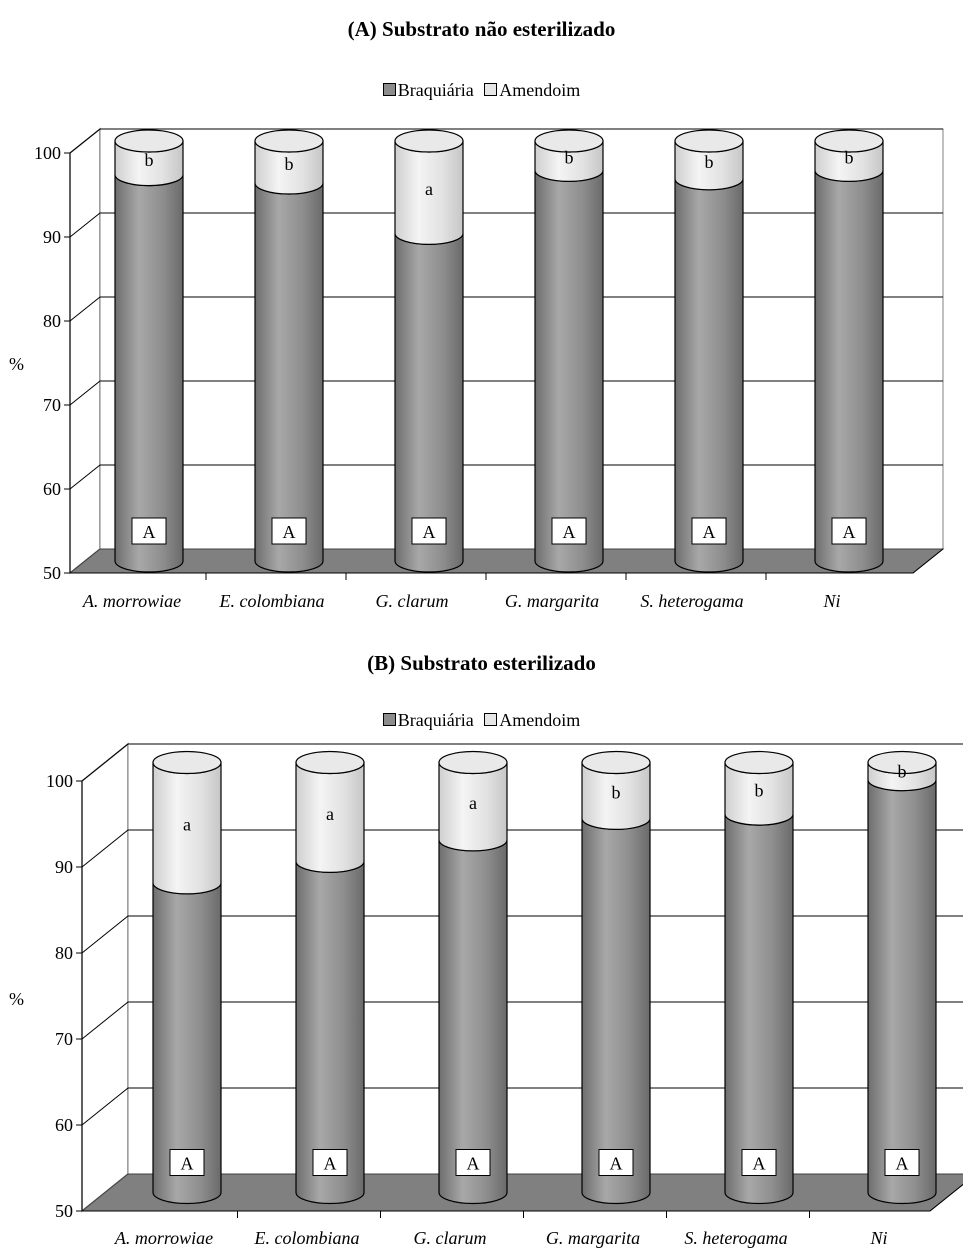  Describe the element at coordinates (506, 561) in the screenshot. I see `floor` at that location.